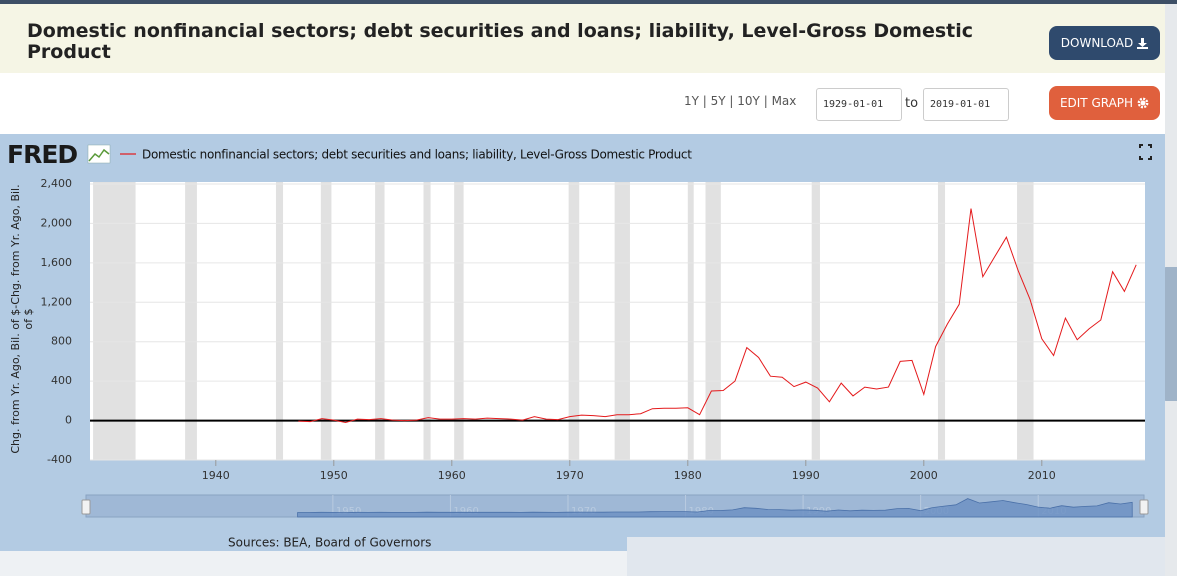  What do you see at coordinates (570, 475) in the screenshot?
I see `x-tick-label: 1970` at bounding box center [570, 475].